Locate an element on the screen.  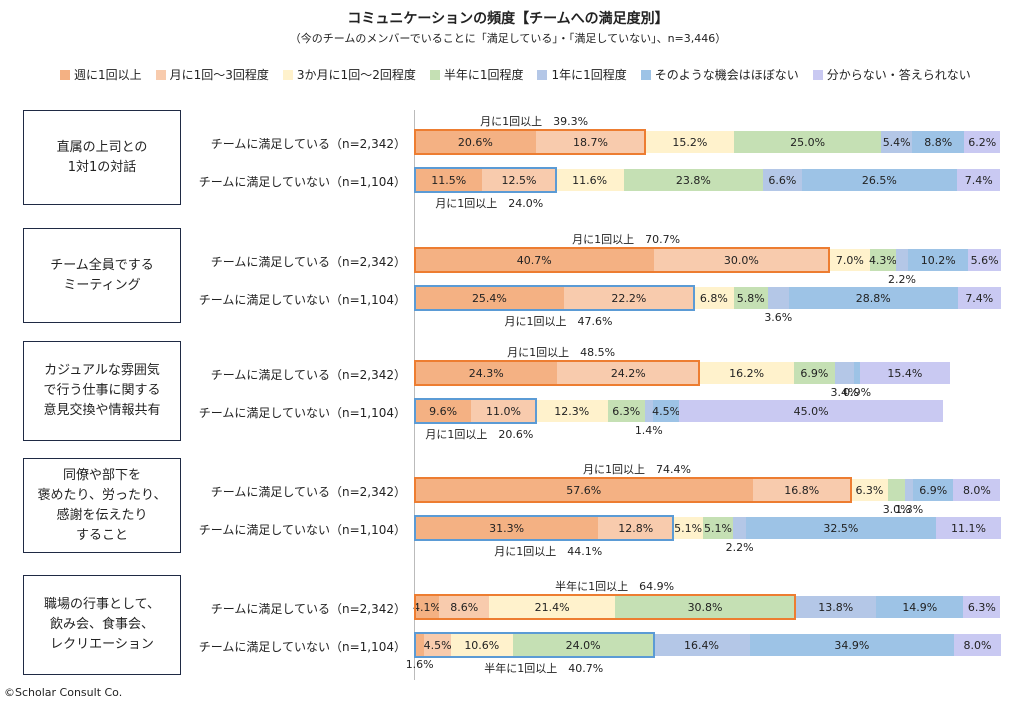
segment-value-label: 22.2% is located at coordinates (629, 298).